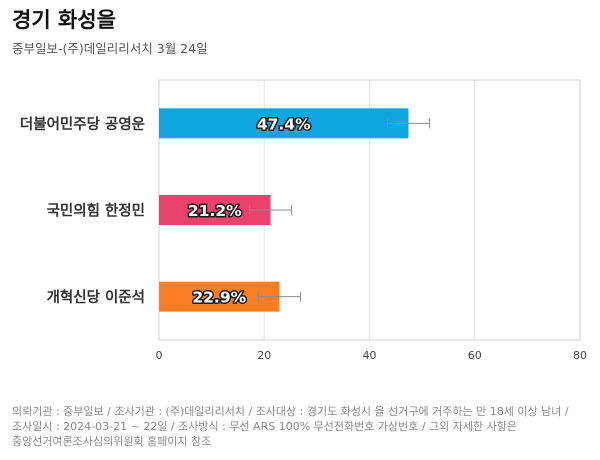 The image size is (600, 460). Describe the element at coordinates (264, 355) in the screenshot. I see `x-tick-label: 20` at that location.